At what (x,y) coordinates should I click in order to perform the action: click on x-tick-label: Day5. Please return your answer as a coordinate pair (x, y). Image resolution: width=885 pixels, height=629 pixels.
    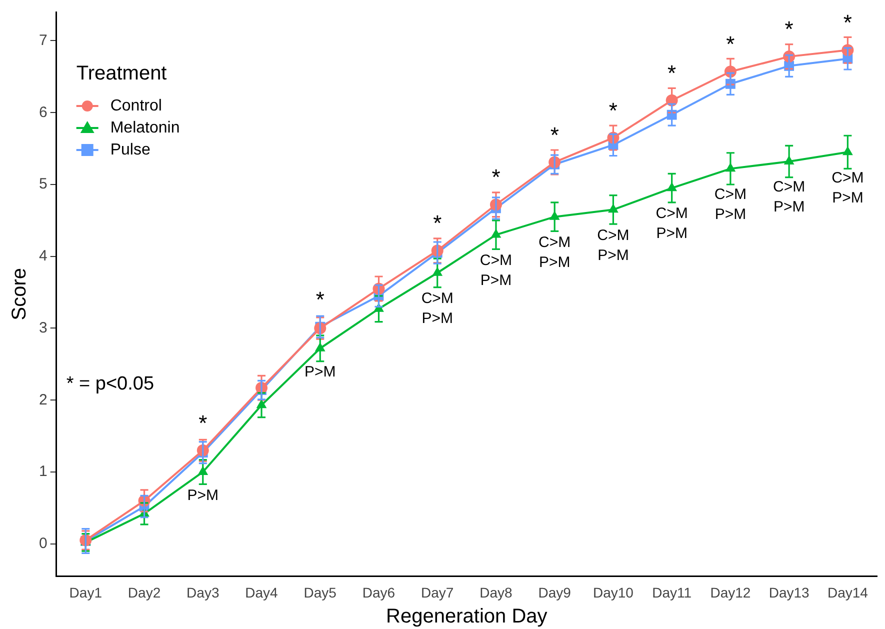
    Looking at the image, I should click on (320, 592).